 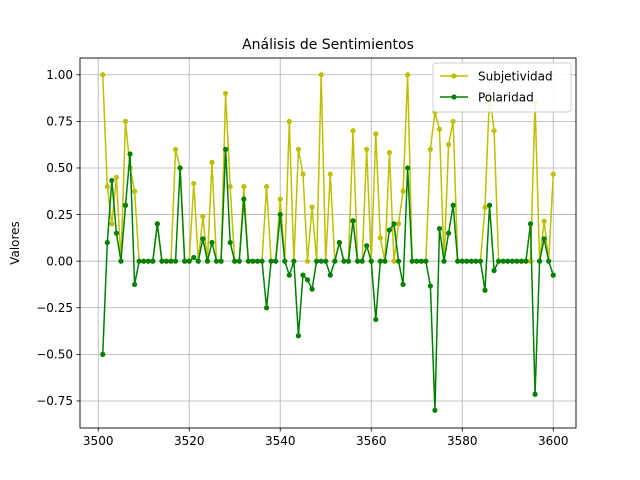 I want to click on y-tick-label: −0.75, so click(x=54, y=401).